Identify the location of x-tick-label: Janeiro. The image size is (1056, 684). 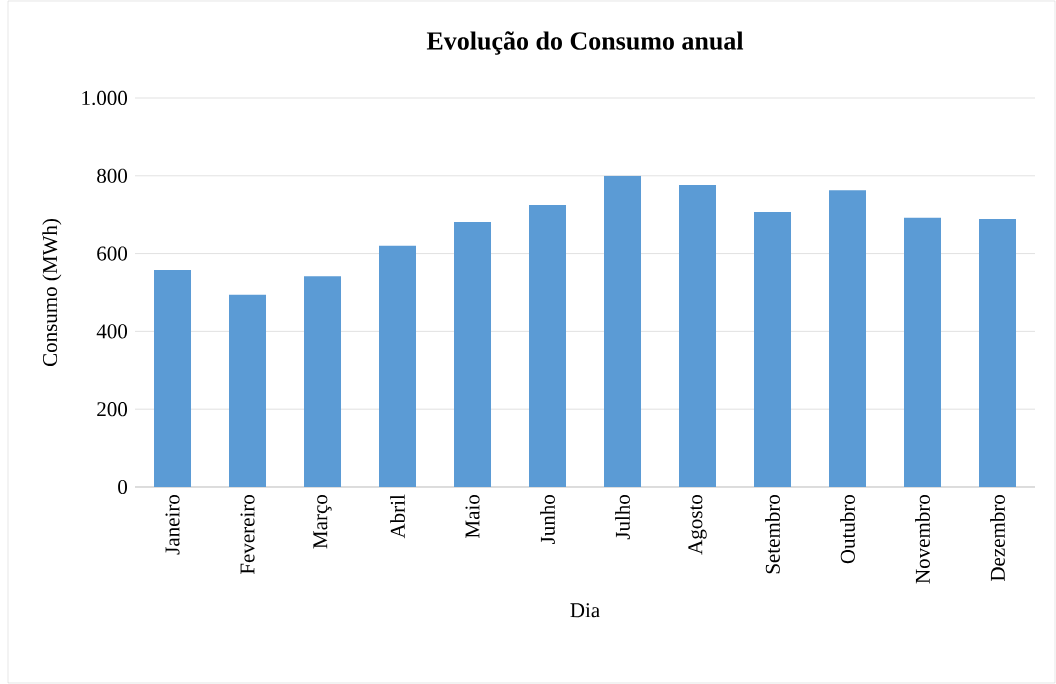
(172, 524).